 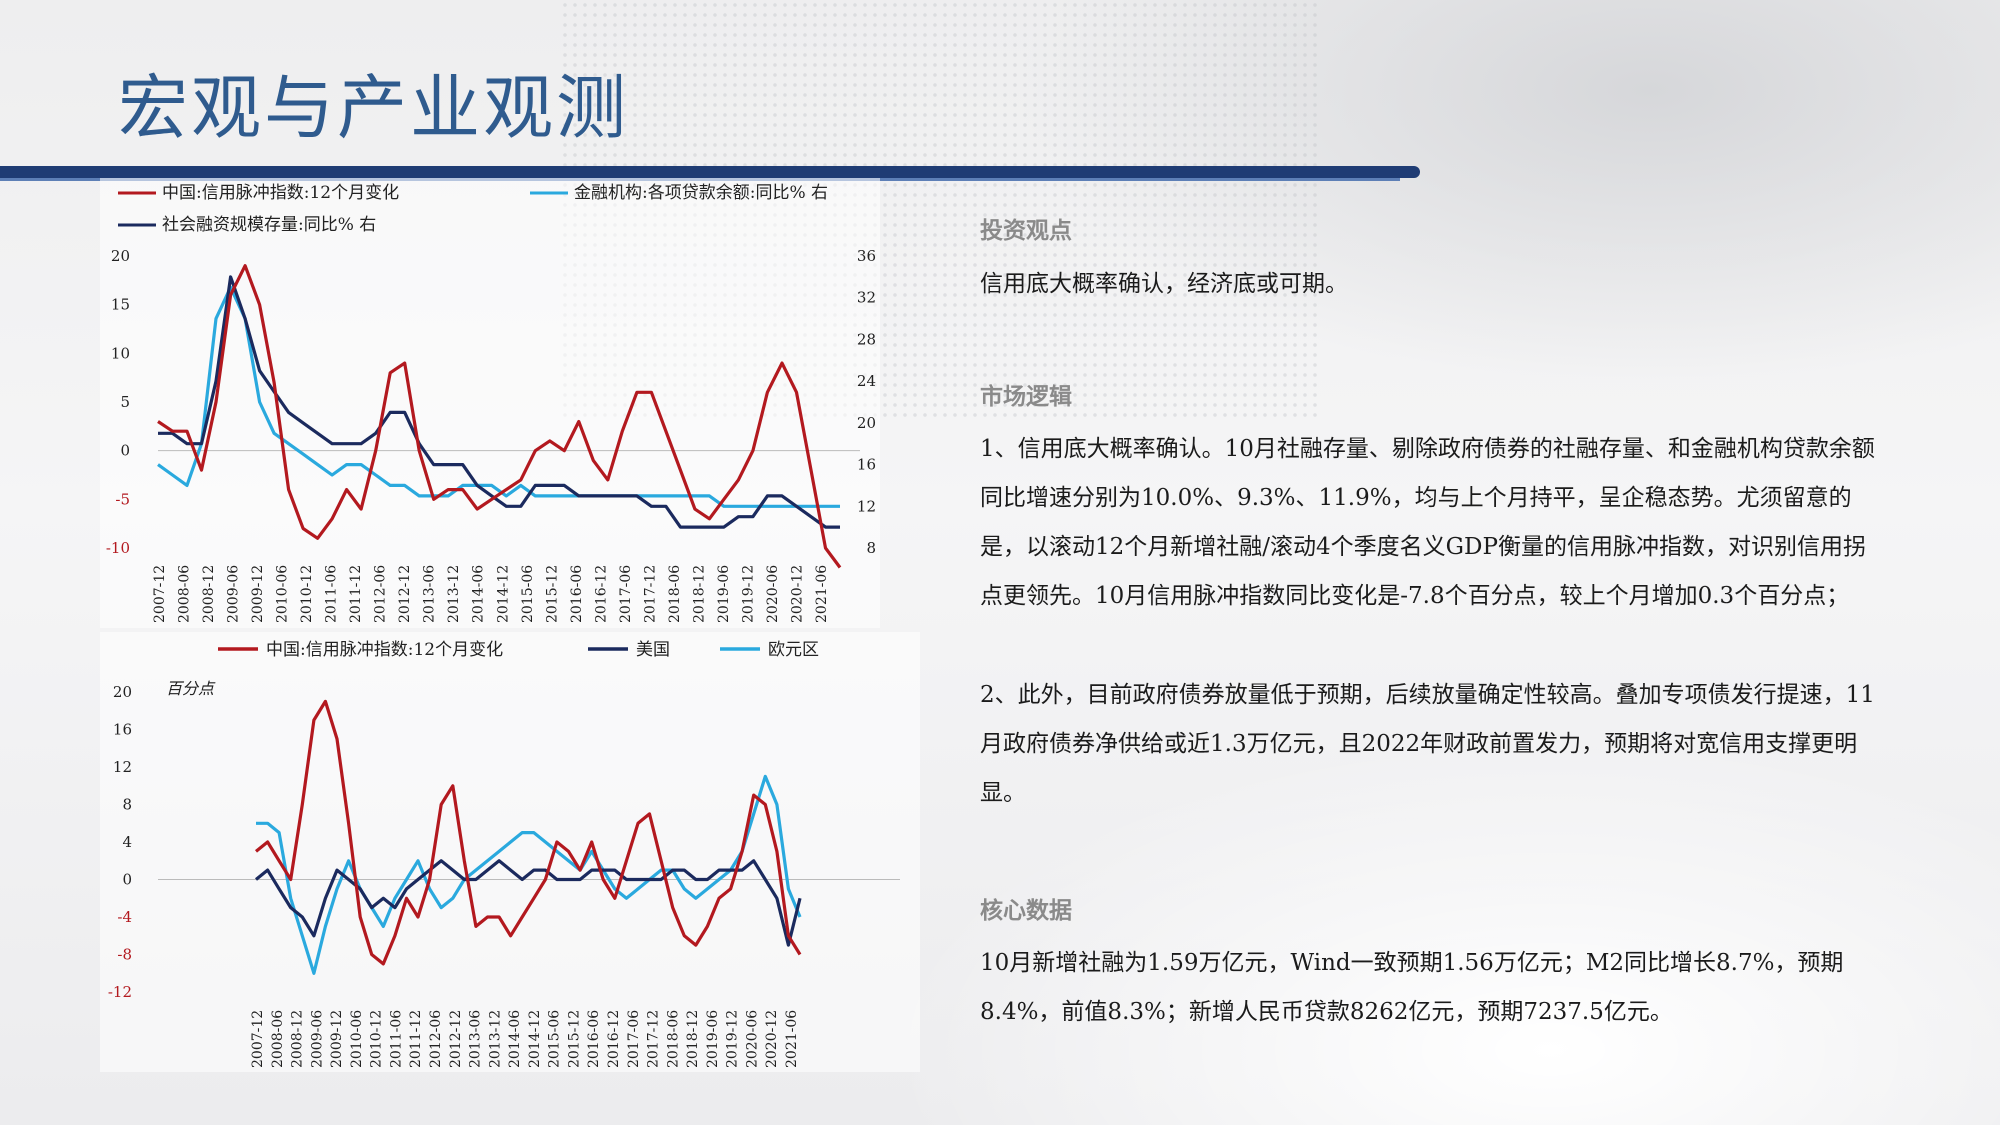 I want to click on y-tick-label: 0, so click(x=127, y=880).